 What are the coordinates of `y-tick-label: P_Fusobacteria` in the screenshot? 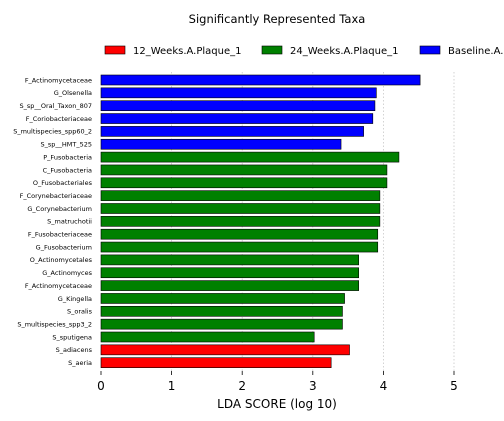 It's located at (67, 157).